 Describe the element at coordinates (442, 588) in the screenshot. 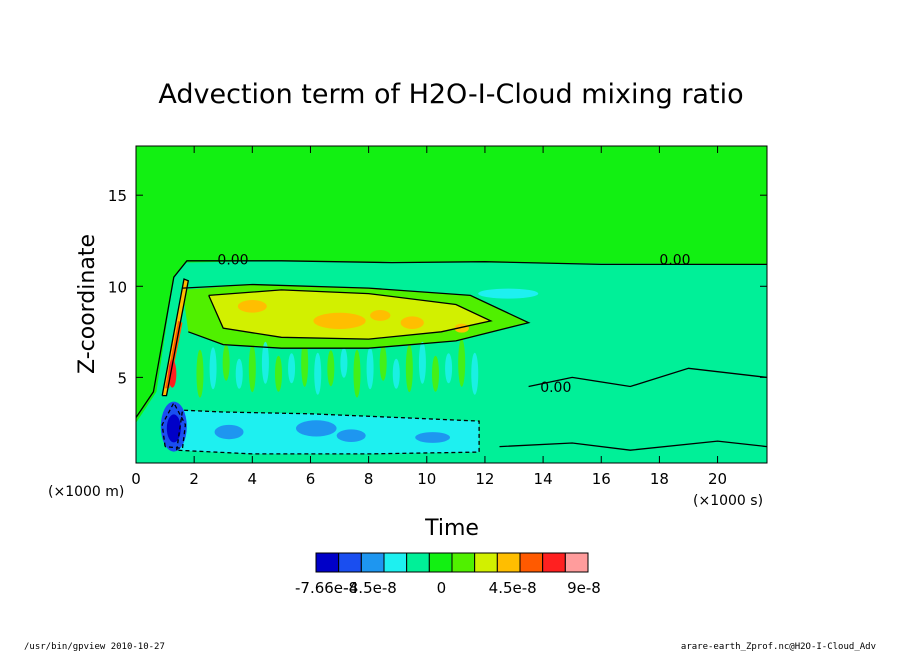

I see `colorbar-tick-label: 0` at that location.